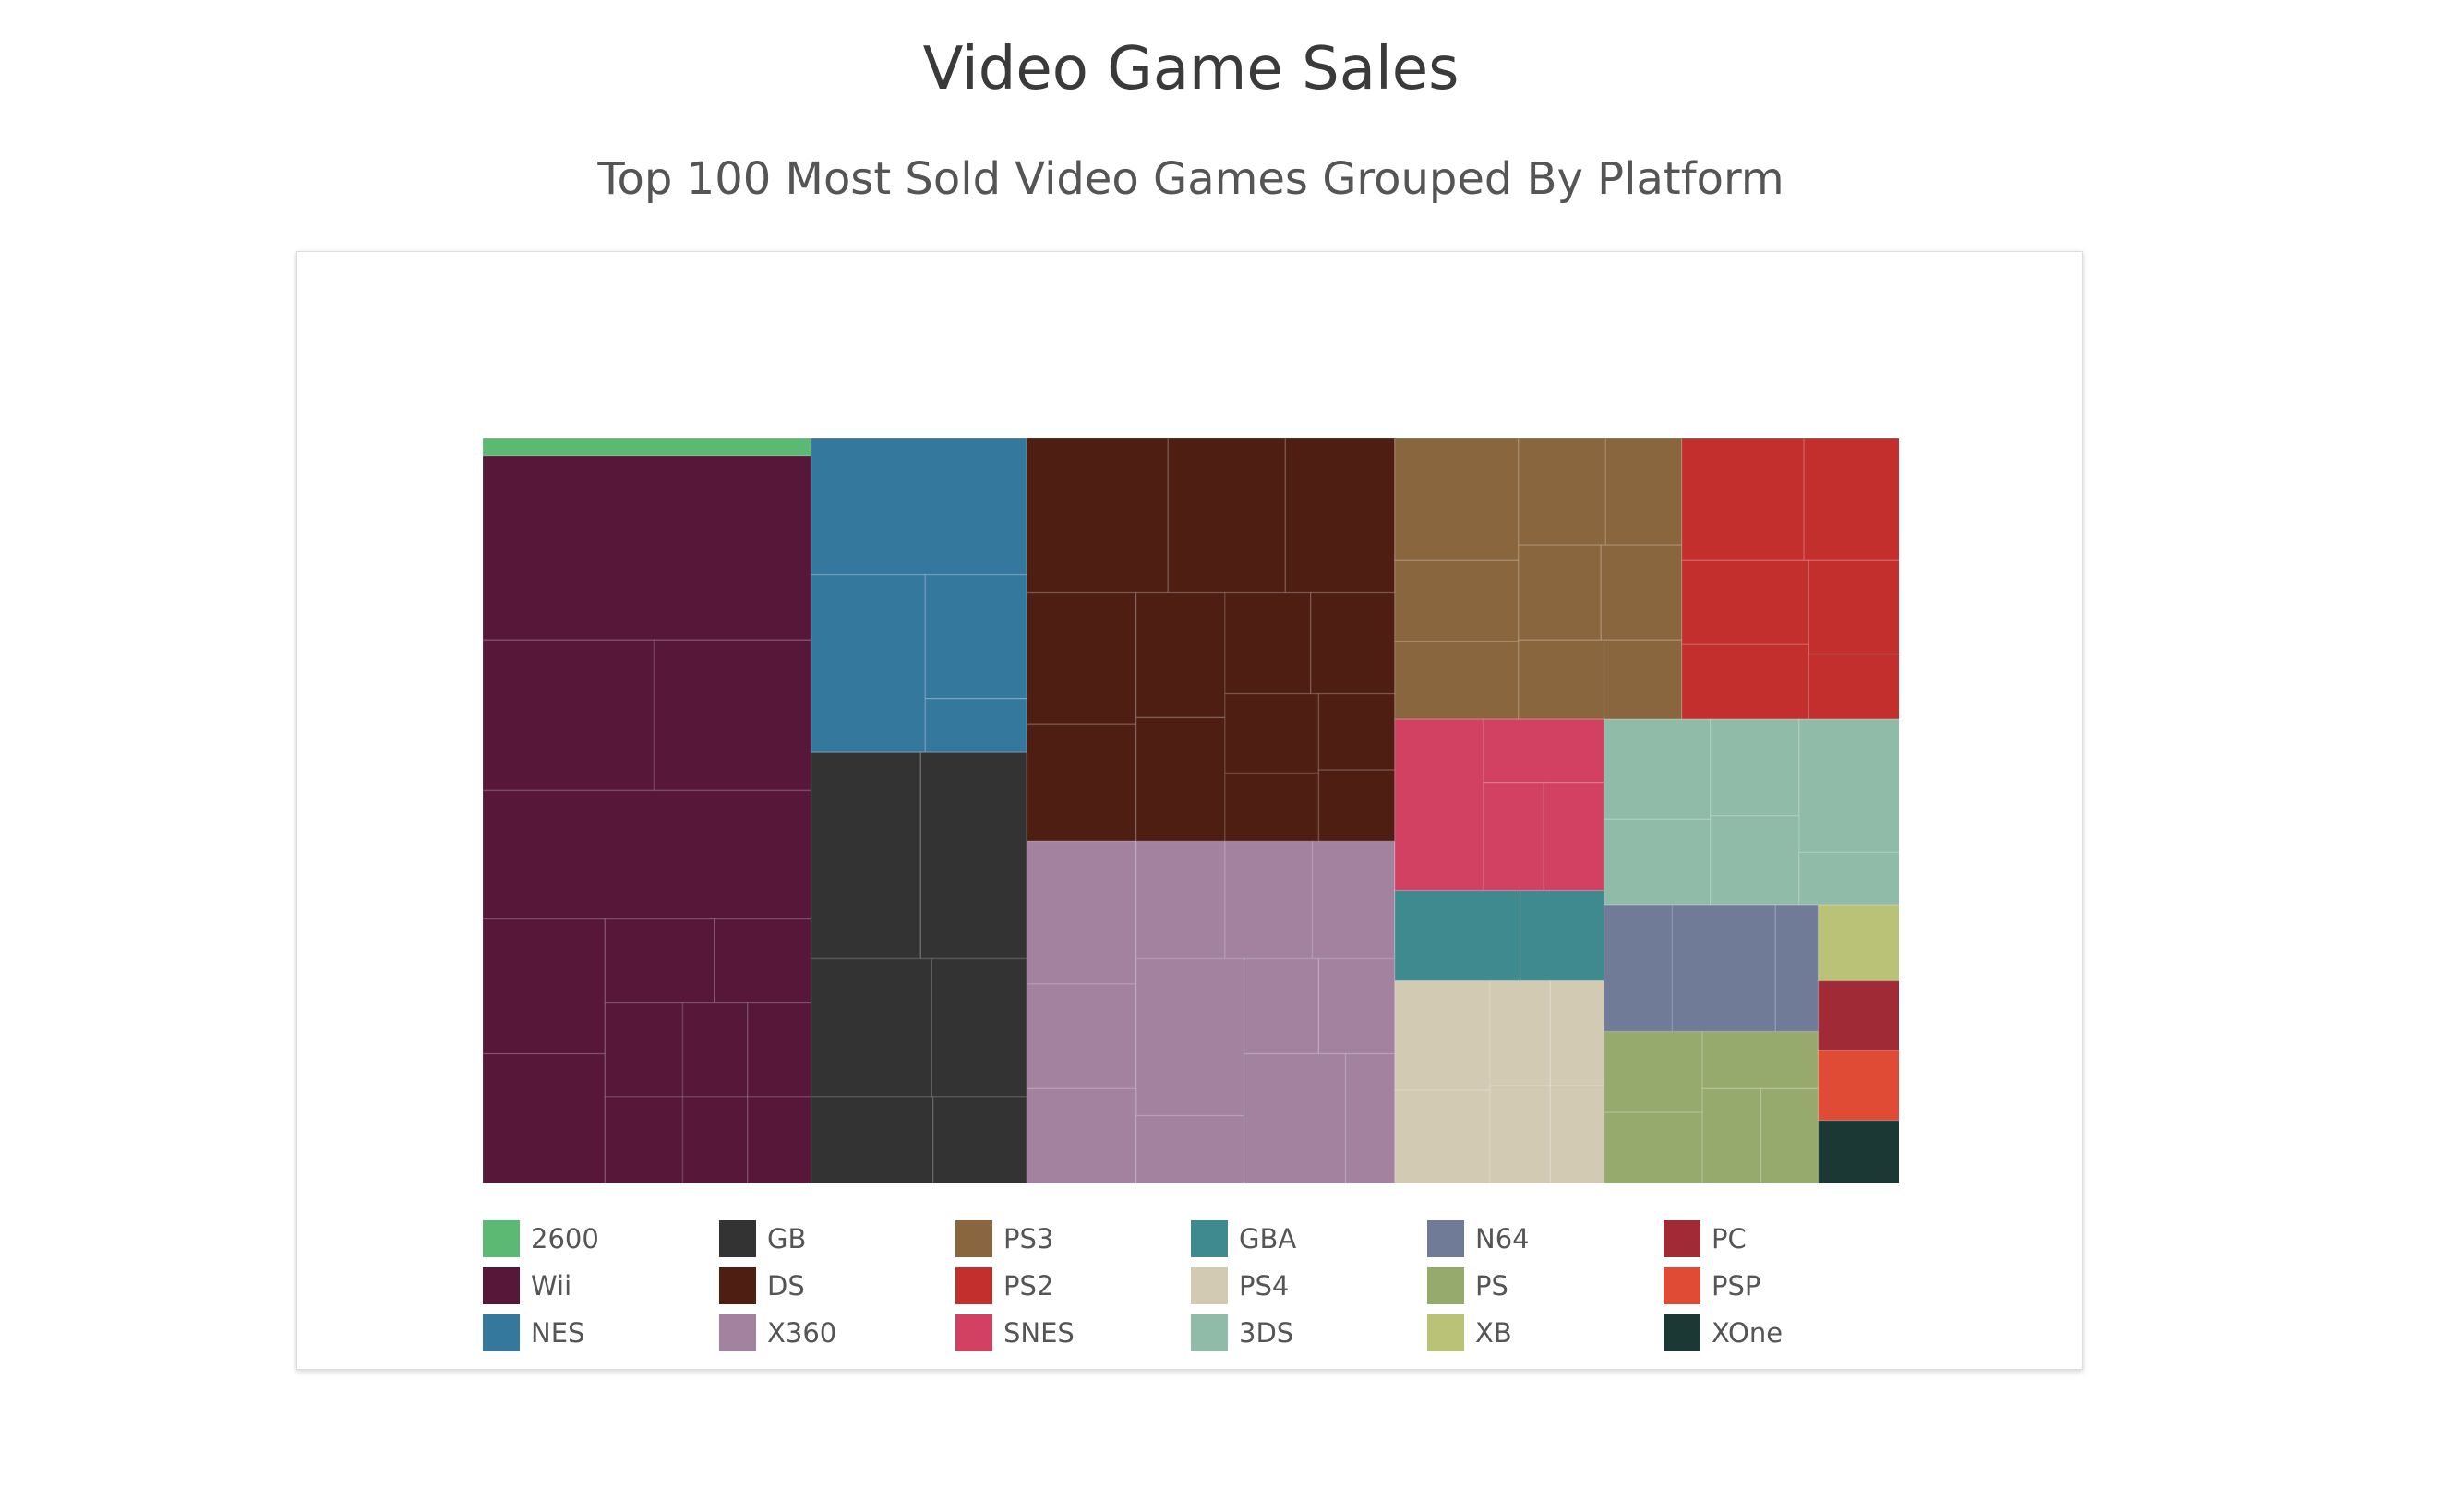  I want to click on legend-item-snes: SNES, so click(1015, 1332).